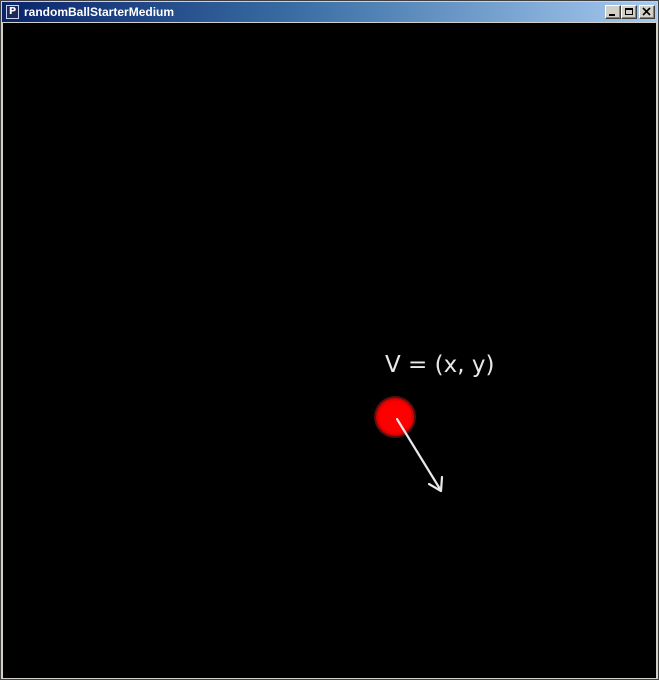 The width and height of the screenshot is (659, 680). I want to click on close-icon, so click(646, 11).